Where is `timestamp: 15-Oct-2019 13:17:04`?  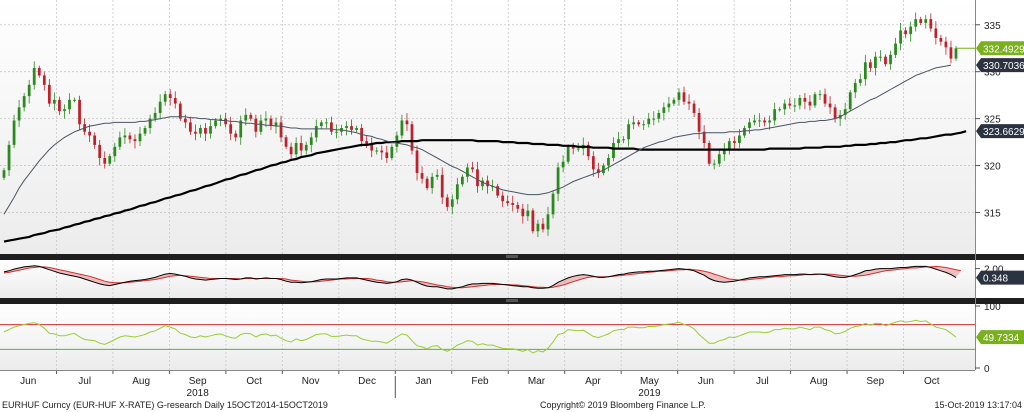 timestamp: 15-Oct-2019 13:17:04 is located at coordinates (978, 405).